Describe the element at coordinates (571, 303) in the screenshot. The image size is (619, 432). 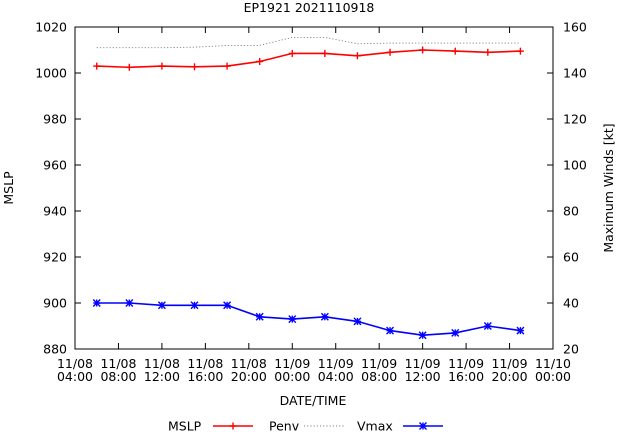
I see `y-tick-label-right: 40` at that location.